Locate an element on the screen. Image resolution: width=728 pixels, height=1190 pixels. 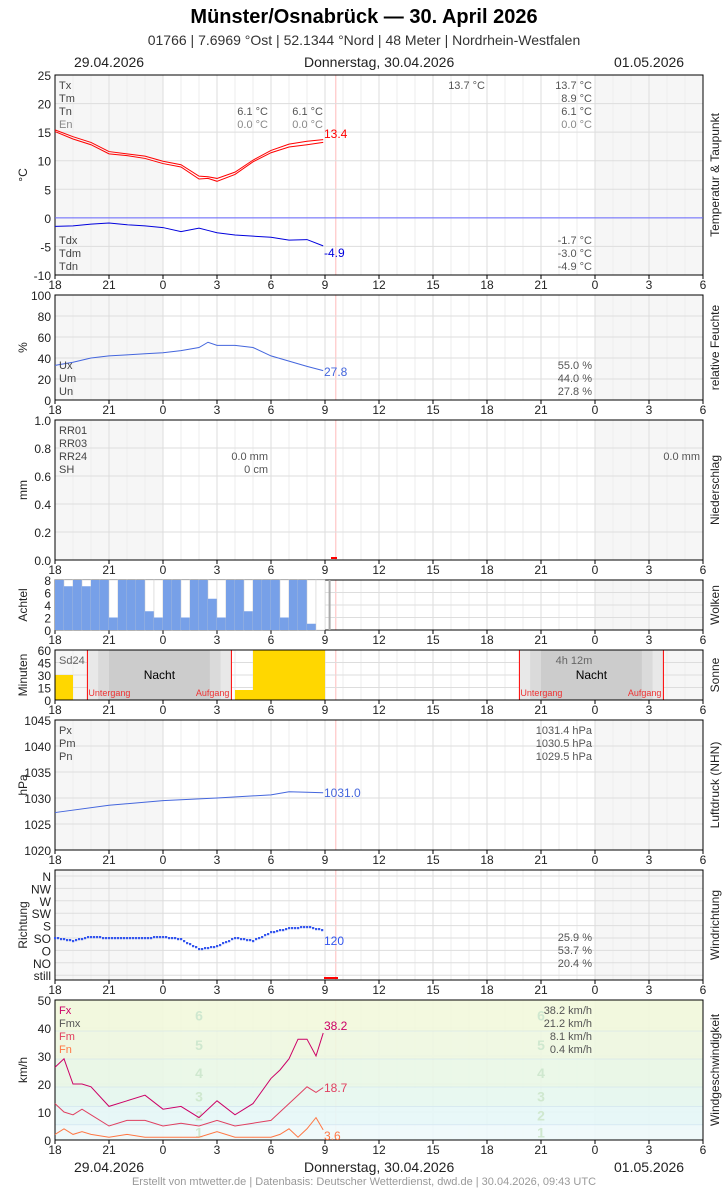
last-fn: 3.6 is located at coordinates (332, 1136).